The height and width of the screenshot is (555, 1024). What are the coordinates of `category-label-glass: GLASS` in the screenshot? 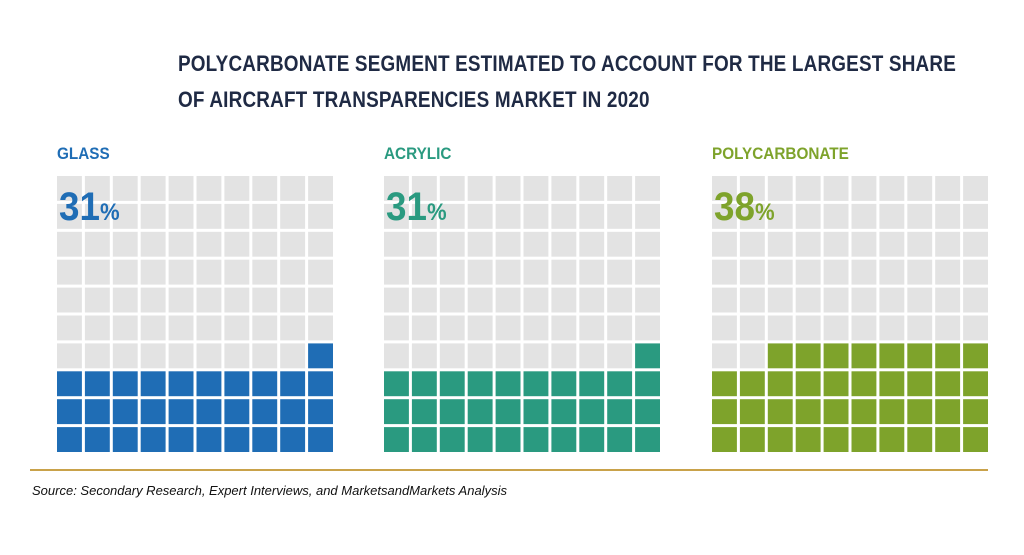 It's located at (83, 153).